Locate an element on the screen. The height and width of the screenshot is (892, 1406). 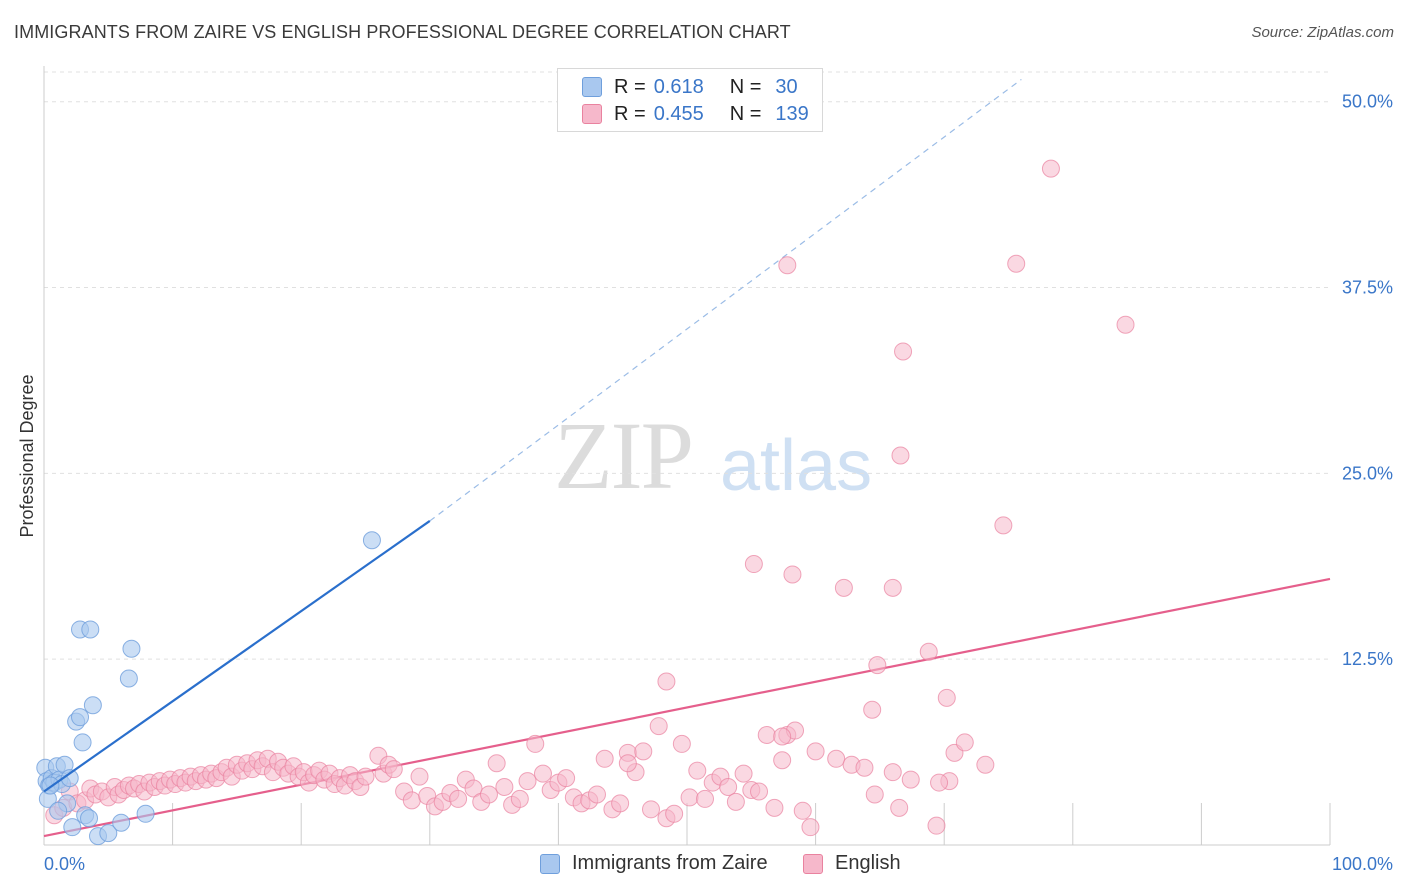
r-label: R = is located at coordinates (630, 113).